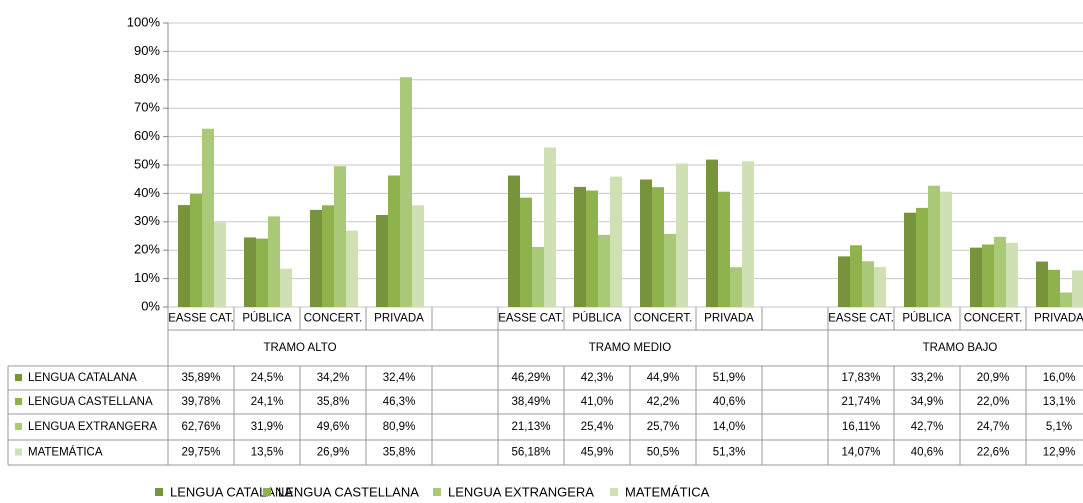 This screenshot has height=503, width=1083. What do you see at coordinates (147, 277) in the screenshot?
I see `y-tick-label: 10%` at bounding box center [147, 277].